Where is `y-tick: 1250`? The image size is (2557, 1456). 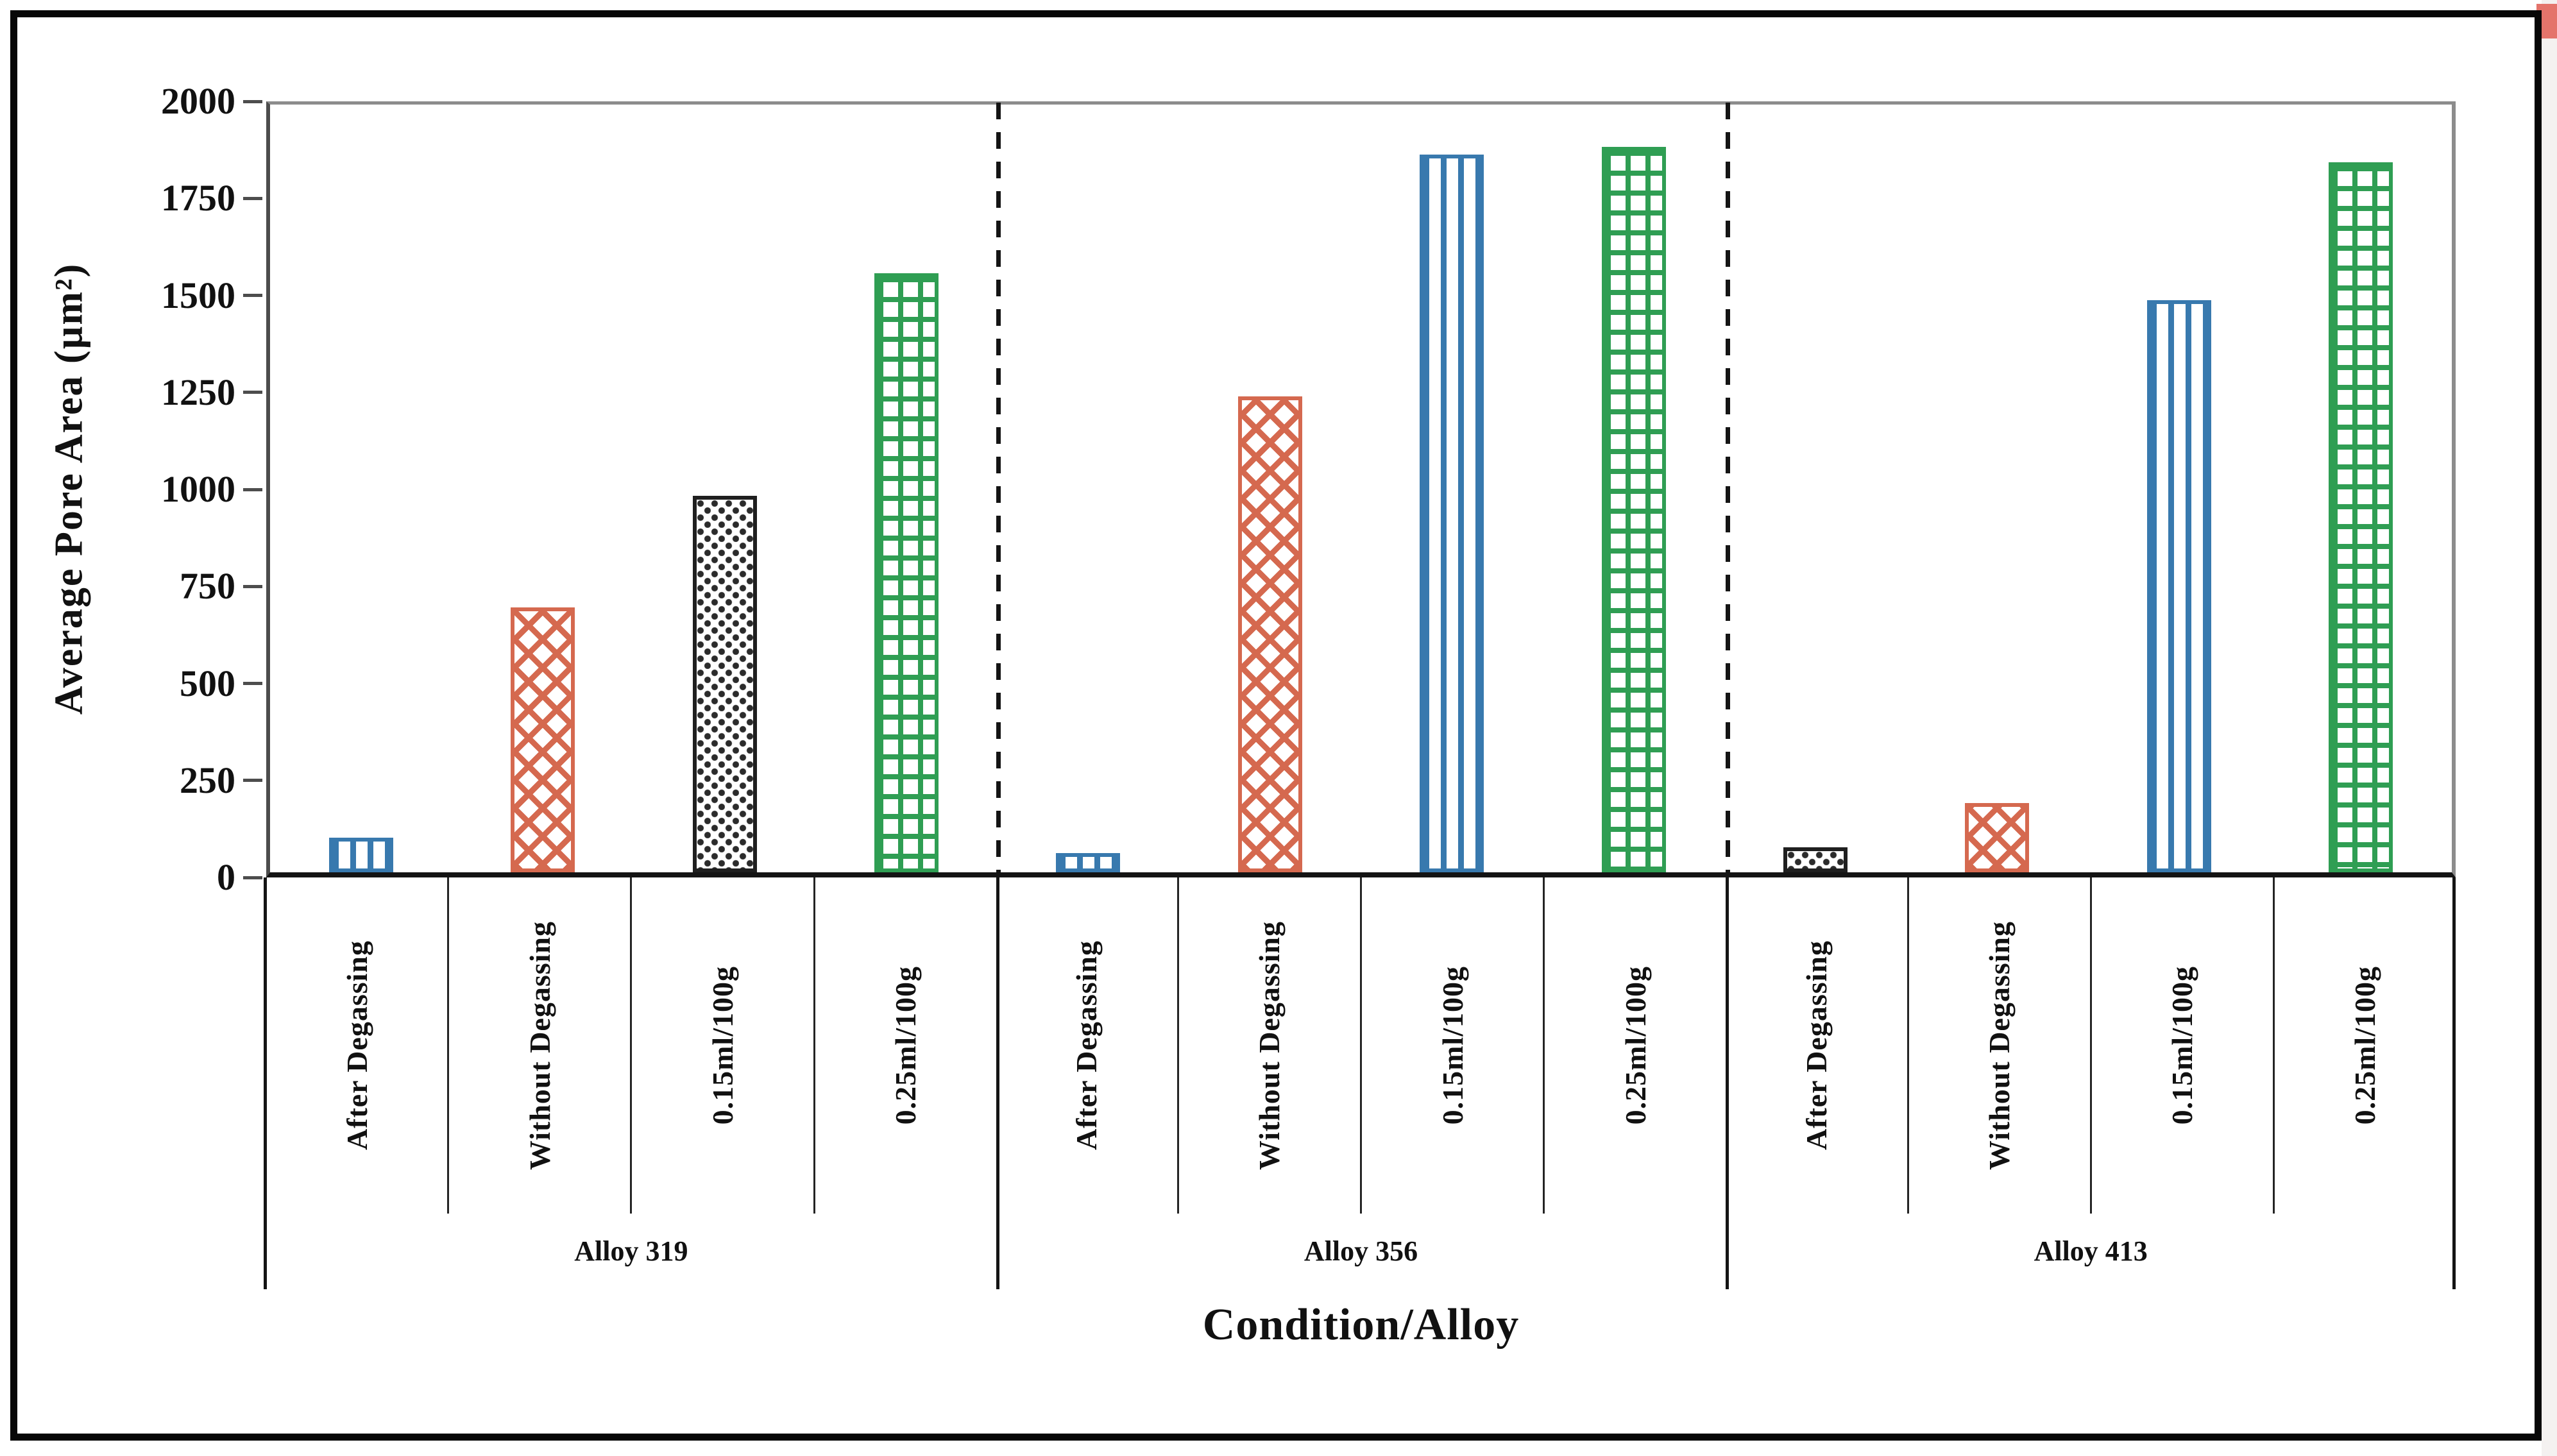 y-tick: 1250 is located at coordinates (212, 392).